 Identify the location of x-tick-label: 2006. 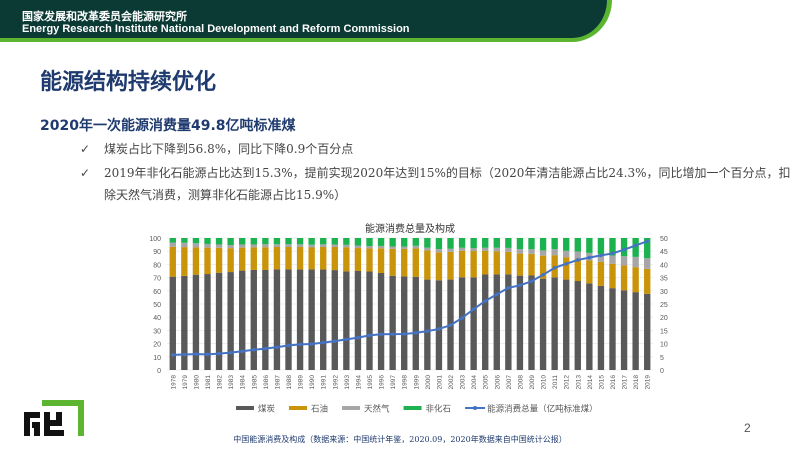
(497, 382).